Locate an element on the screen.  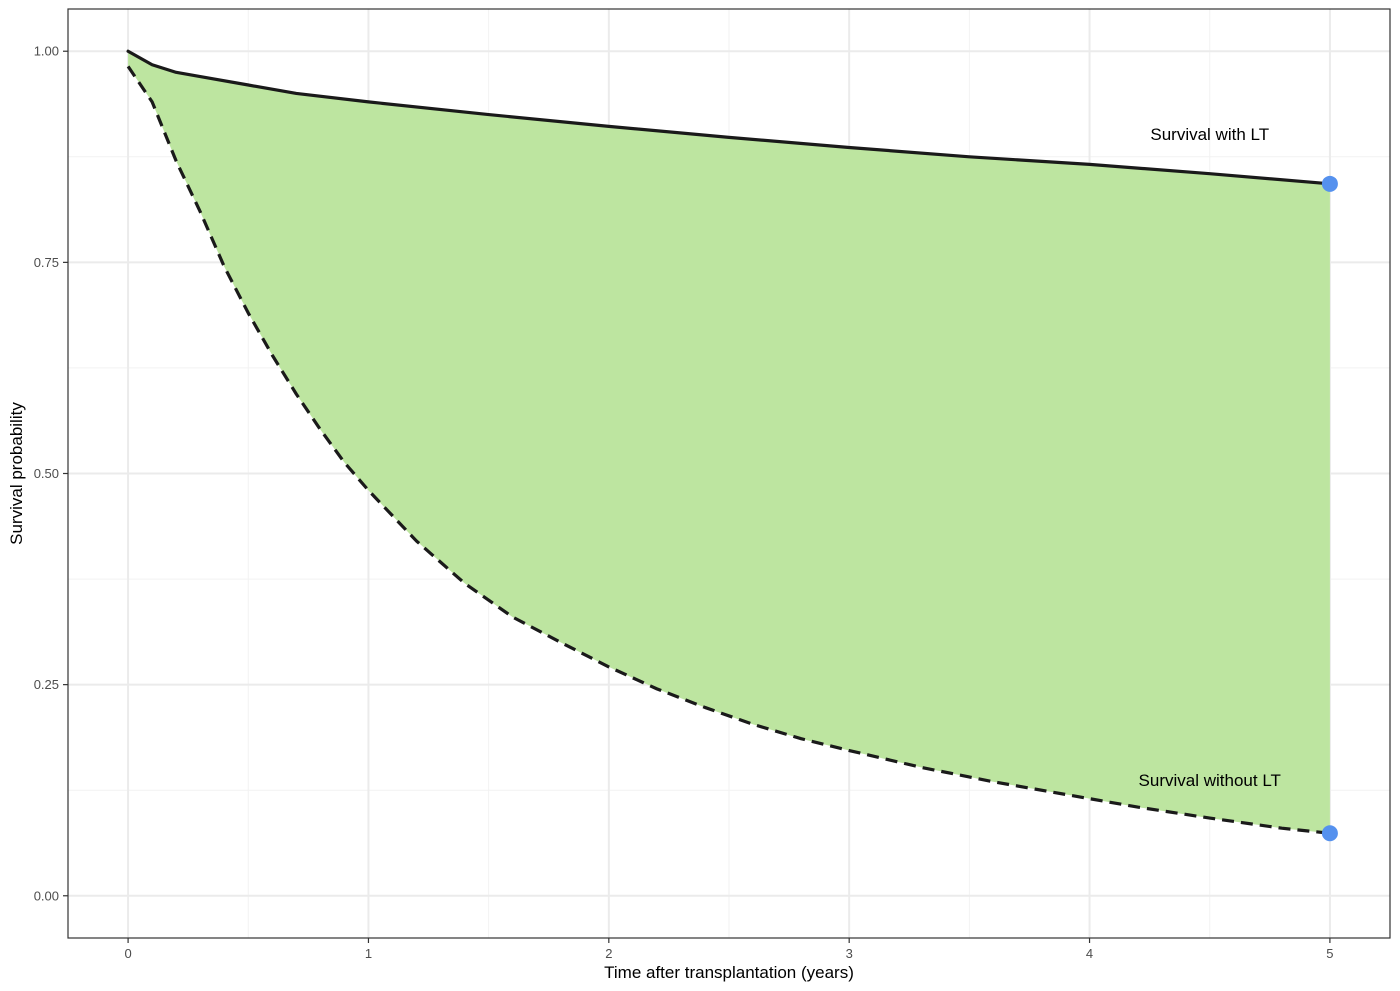
y-tick-label: 0.25 is located at coordinates (46, 684).